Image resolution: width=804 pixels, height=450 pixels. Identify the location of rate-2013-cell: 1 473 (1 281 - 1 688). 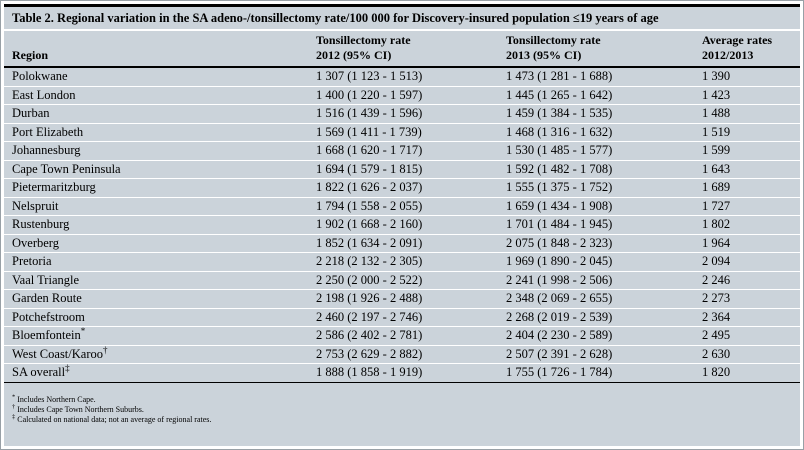
(559, 76).